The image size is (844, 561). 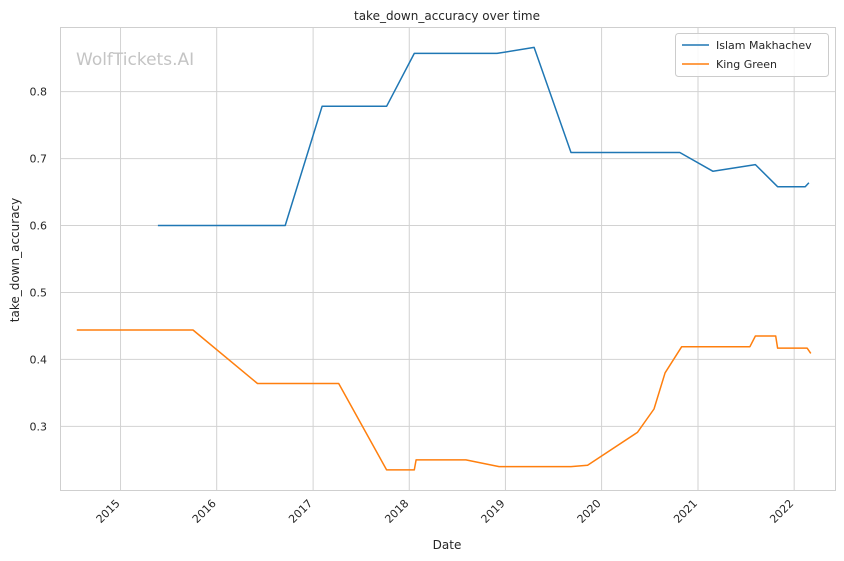 What do you see at coordinates (135, 60) in the screenshot?
I see `watermark: WolfTickets.AI` at bounding box center [135, 60].